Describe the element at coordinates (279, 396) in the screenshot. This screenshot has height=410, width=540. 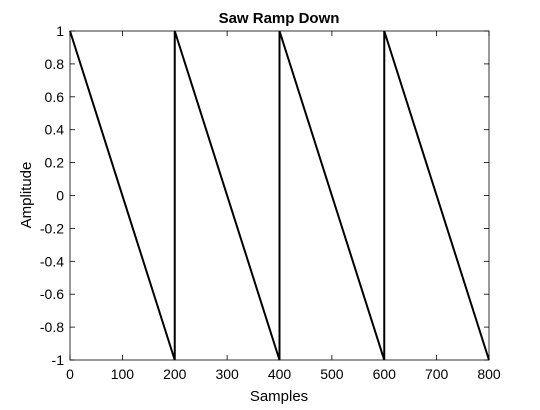
I see `x-axis-label: Samples` at that location.